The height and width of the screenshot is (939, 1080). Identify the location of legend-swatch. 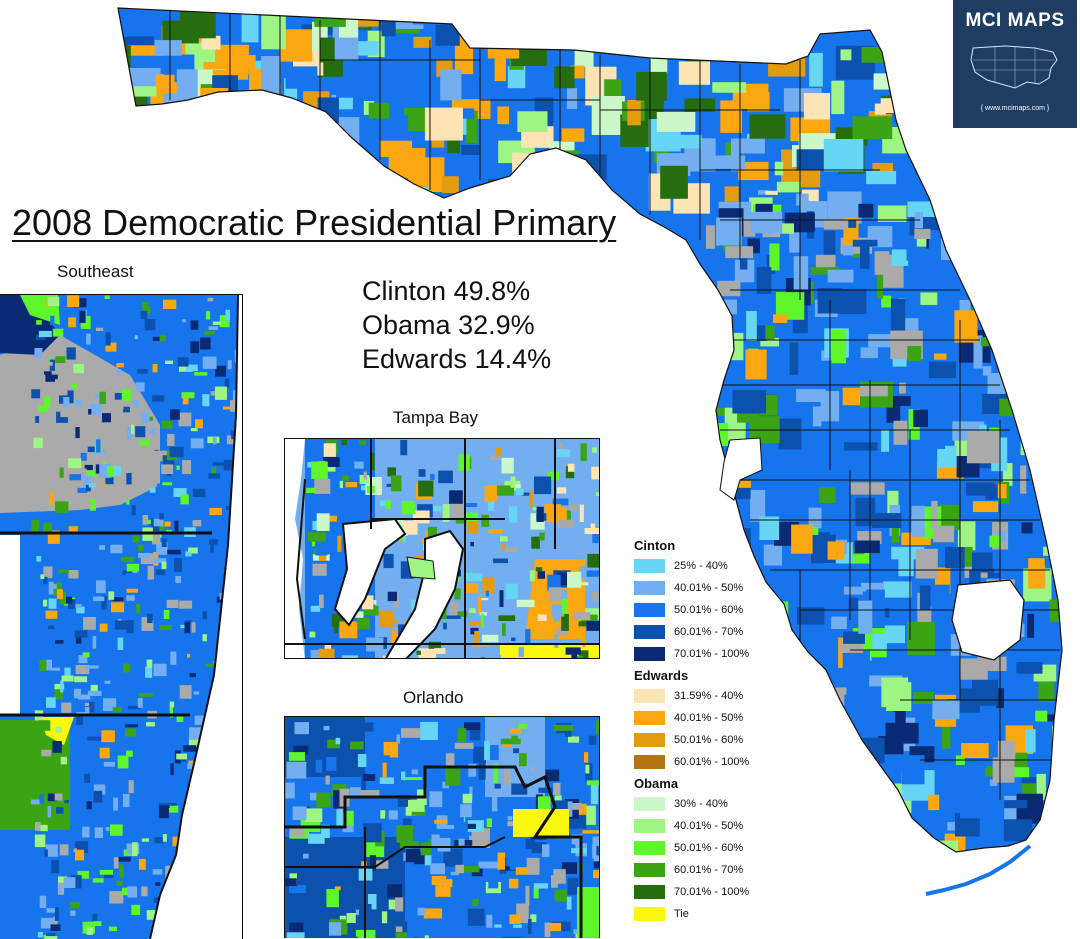
(649, 804).